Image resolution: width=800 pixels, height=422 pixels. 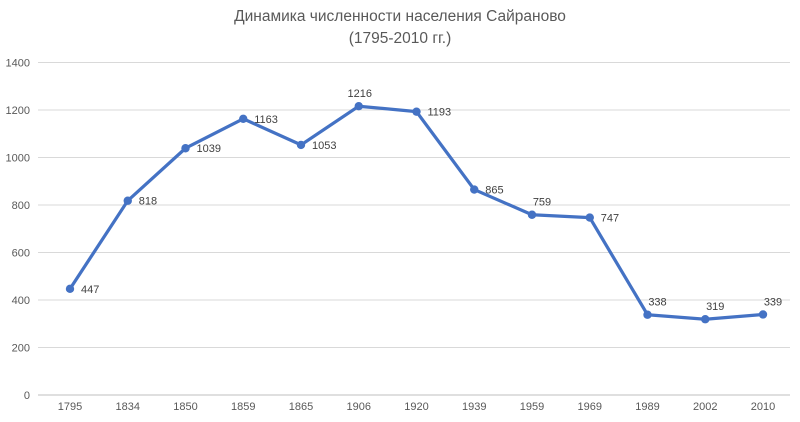 What do you see at coordinates (18, 111) in the screenshot?
I see `y-tick-label: 1200` at bounding box center [18, 111].